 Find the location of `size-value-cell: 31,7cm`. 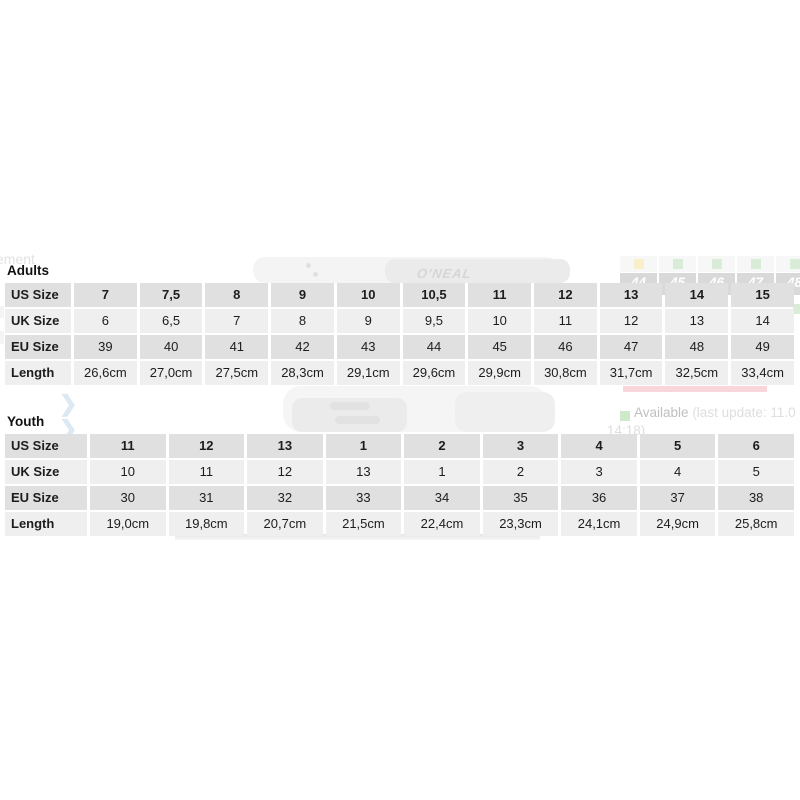

size-value-cell: 31,7cm is located at coordinates (631, 373).